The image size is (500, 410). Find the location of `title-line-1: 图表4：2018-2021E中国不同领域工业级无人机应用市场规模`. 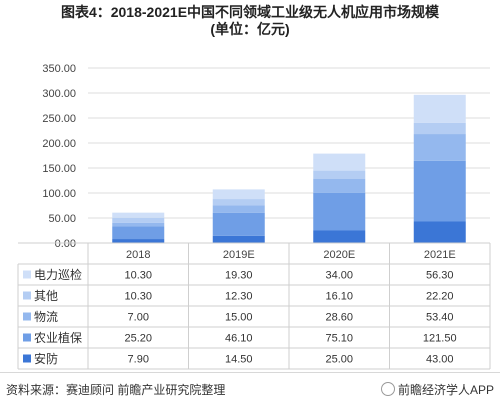

title-line-1: 图表4：2018-2021E中国不同领域工业级无人机应用市场规模 is located at coordinates (250, 12).